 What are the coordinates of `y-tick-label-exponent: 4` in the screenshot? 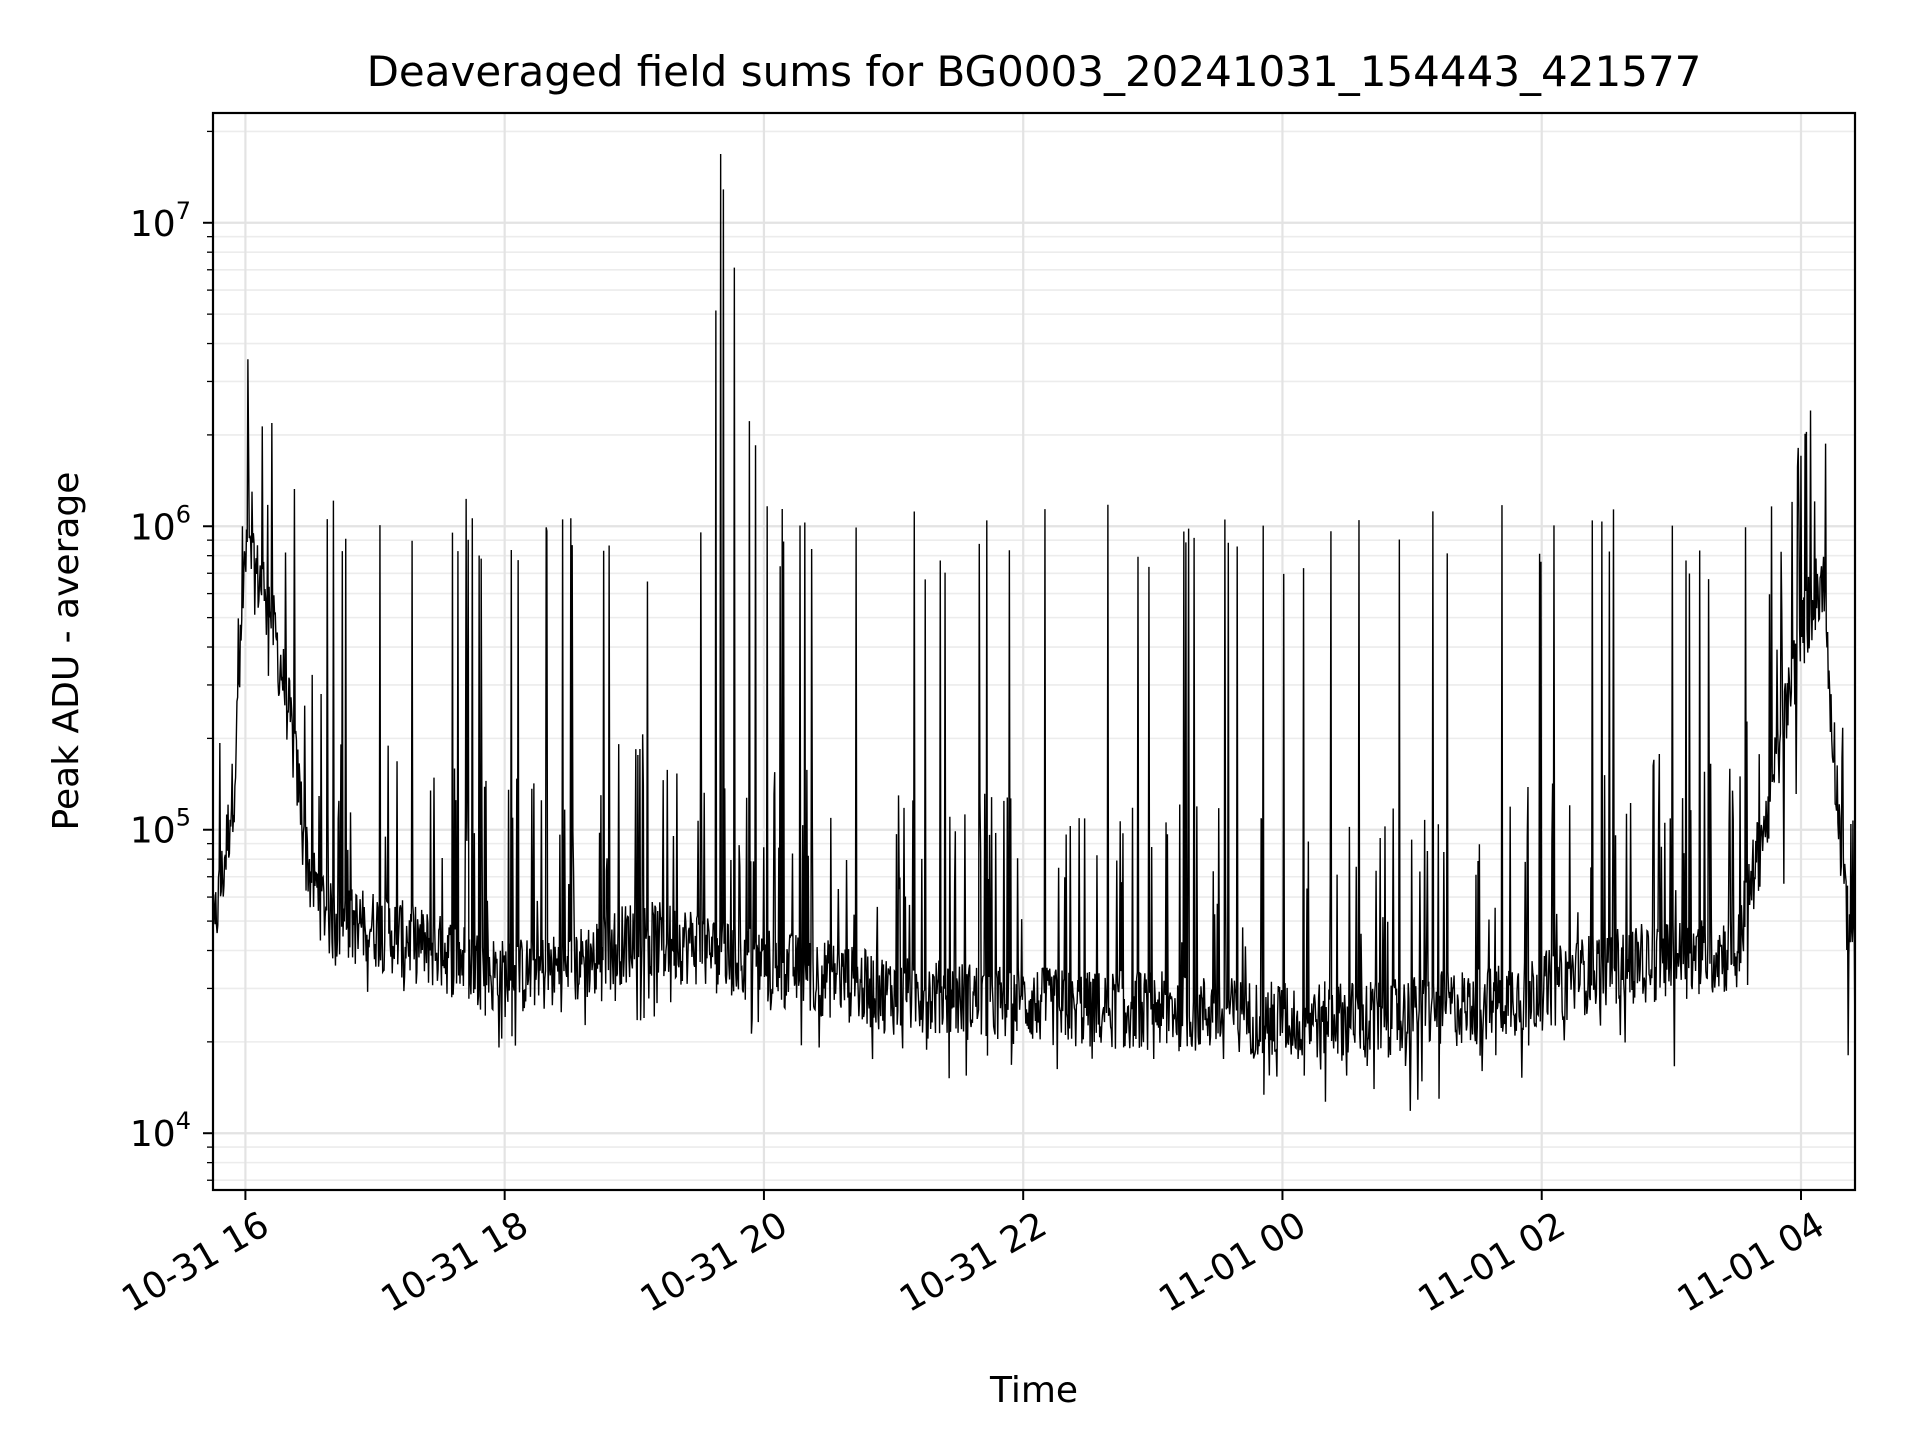 It's located at (183, 1121).